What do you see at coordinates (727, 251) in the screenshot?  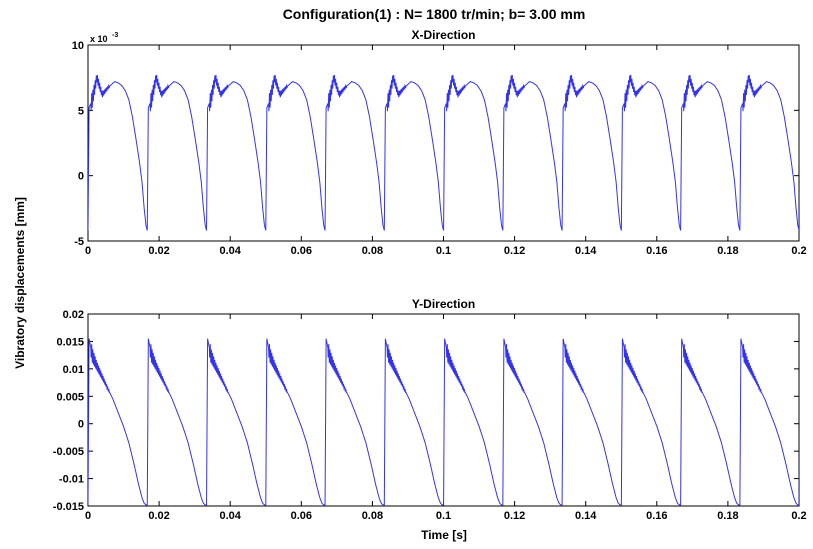 I see `x-direction-xtick-label: 0.18` at bounding box center [727, 251].